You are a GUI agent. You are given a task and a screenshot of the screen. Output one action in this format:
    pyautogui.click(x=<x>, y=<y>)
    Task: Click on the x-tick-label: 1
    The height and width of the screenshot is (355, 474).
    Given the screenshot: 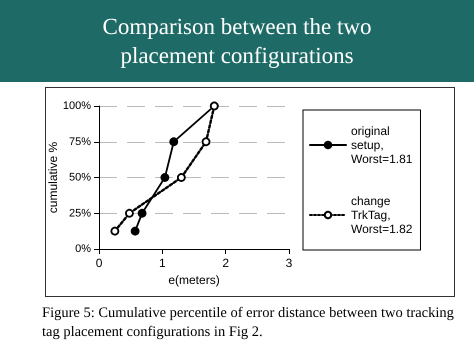 What is the action you would take?
    pyautogui.click(x=162, y=263)
    